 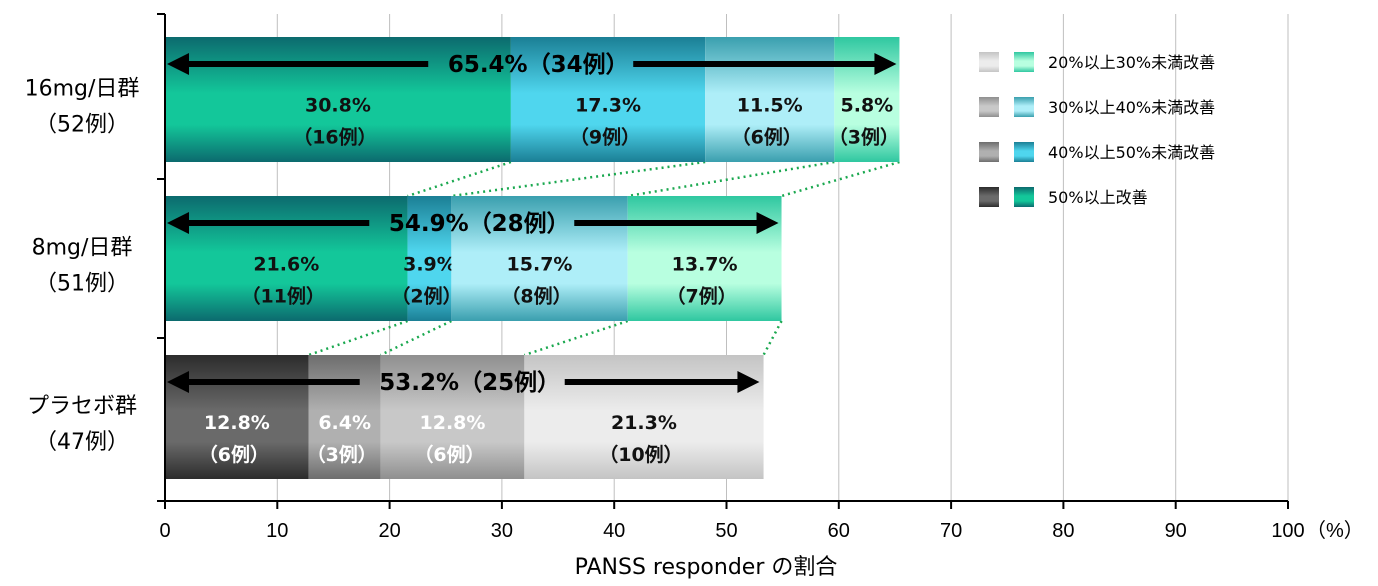 What do you see at coordinates (538, 64) in the screenshot?
I see `total-label: 65.4%（34例）` at bounding box center [538, 64].